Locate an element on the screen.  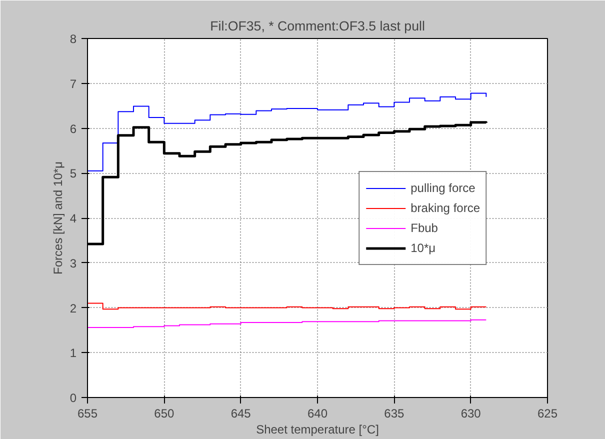
y-tick-label: 2 is located at coordinates (73, 308).